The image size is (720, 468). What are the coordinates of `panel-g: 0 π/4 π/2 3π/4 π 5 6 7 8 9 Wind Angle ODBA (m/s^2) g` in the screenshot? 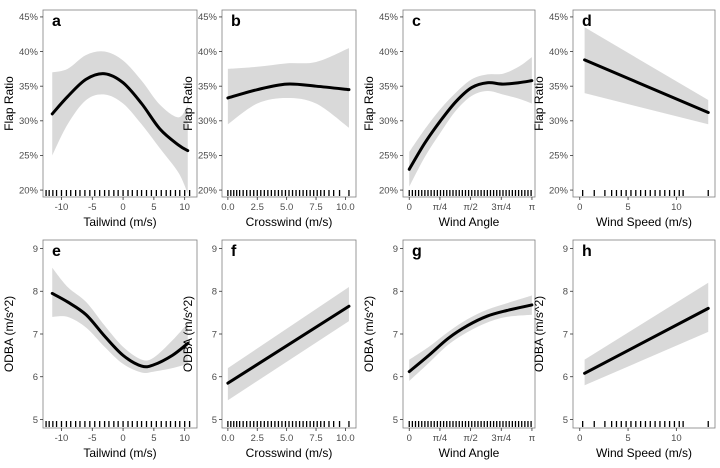 It's located at (449, 349).